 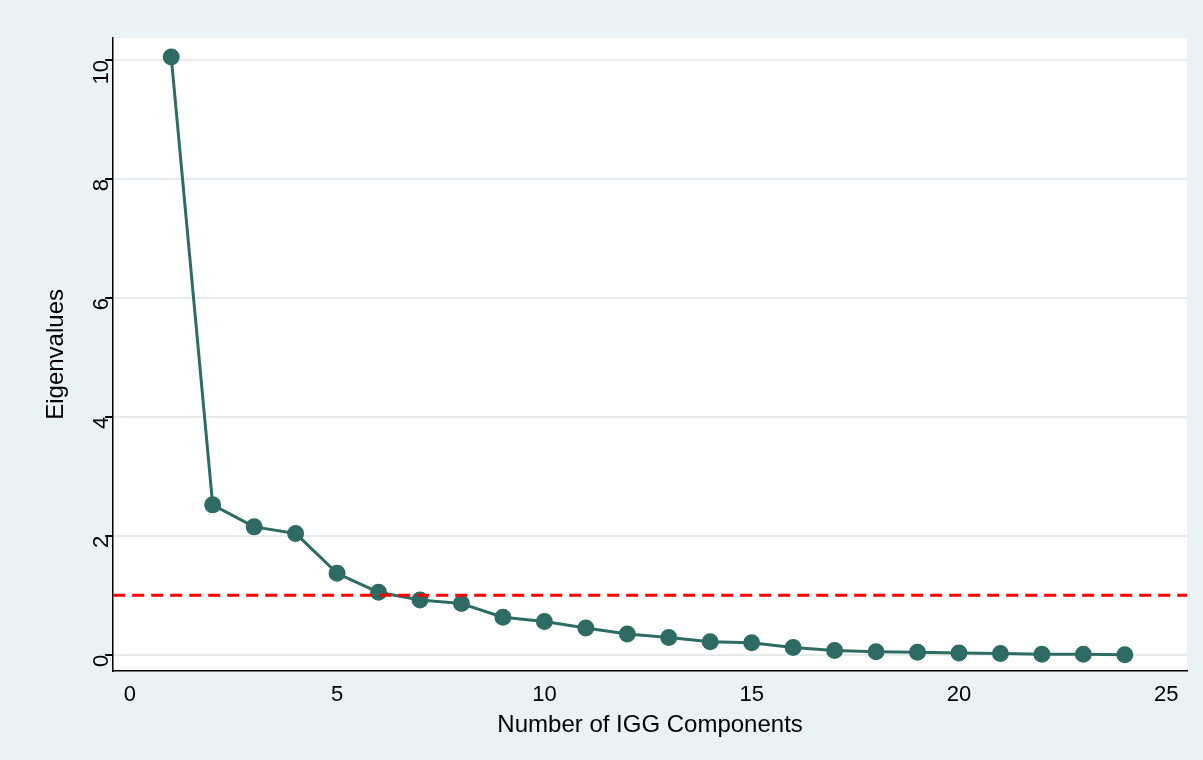 What do you see at coordinates (129, 694) in the screenshot?
I see `x-tick-label: 0` at bounding box center [129, 694].